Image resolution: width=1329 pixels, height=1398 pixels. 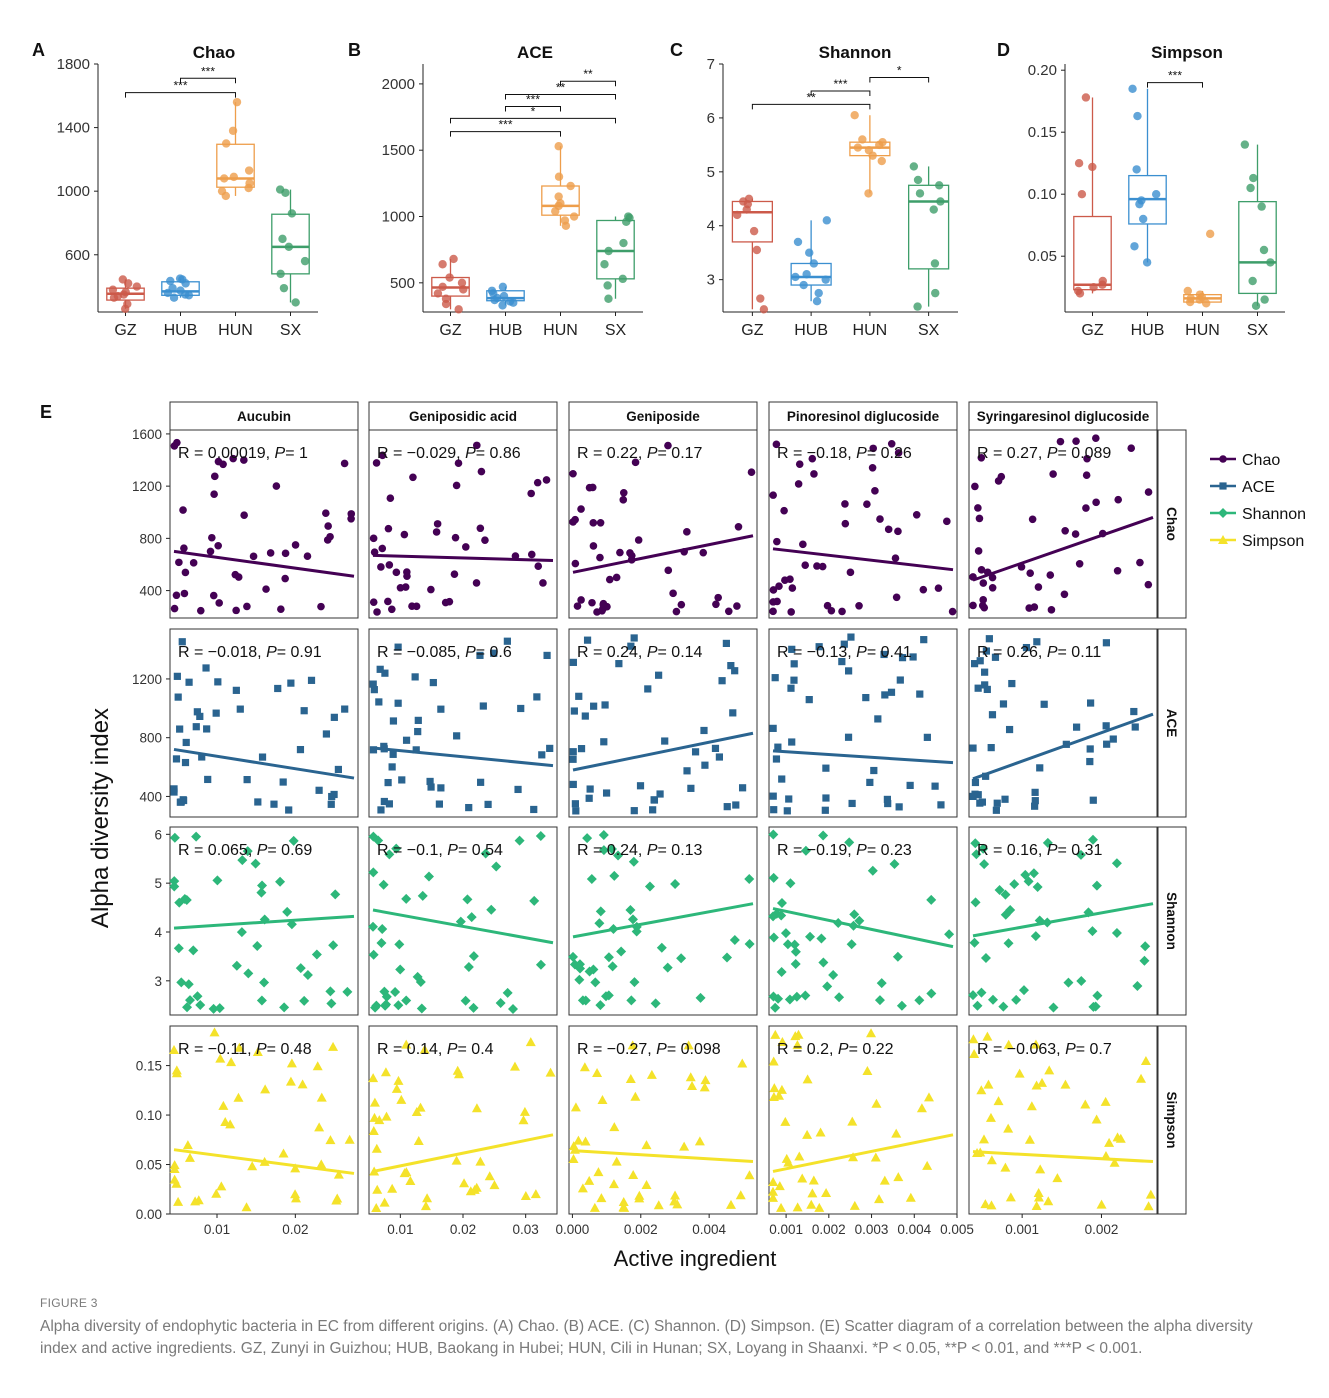 I want to click on stats-label: R = −0.1, P= 0.54, so click(x=440, y=850).